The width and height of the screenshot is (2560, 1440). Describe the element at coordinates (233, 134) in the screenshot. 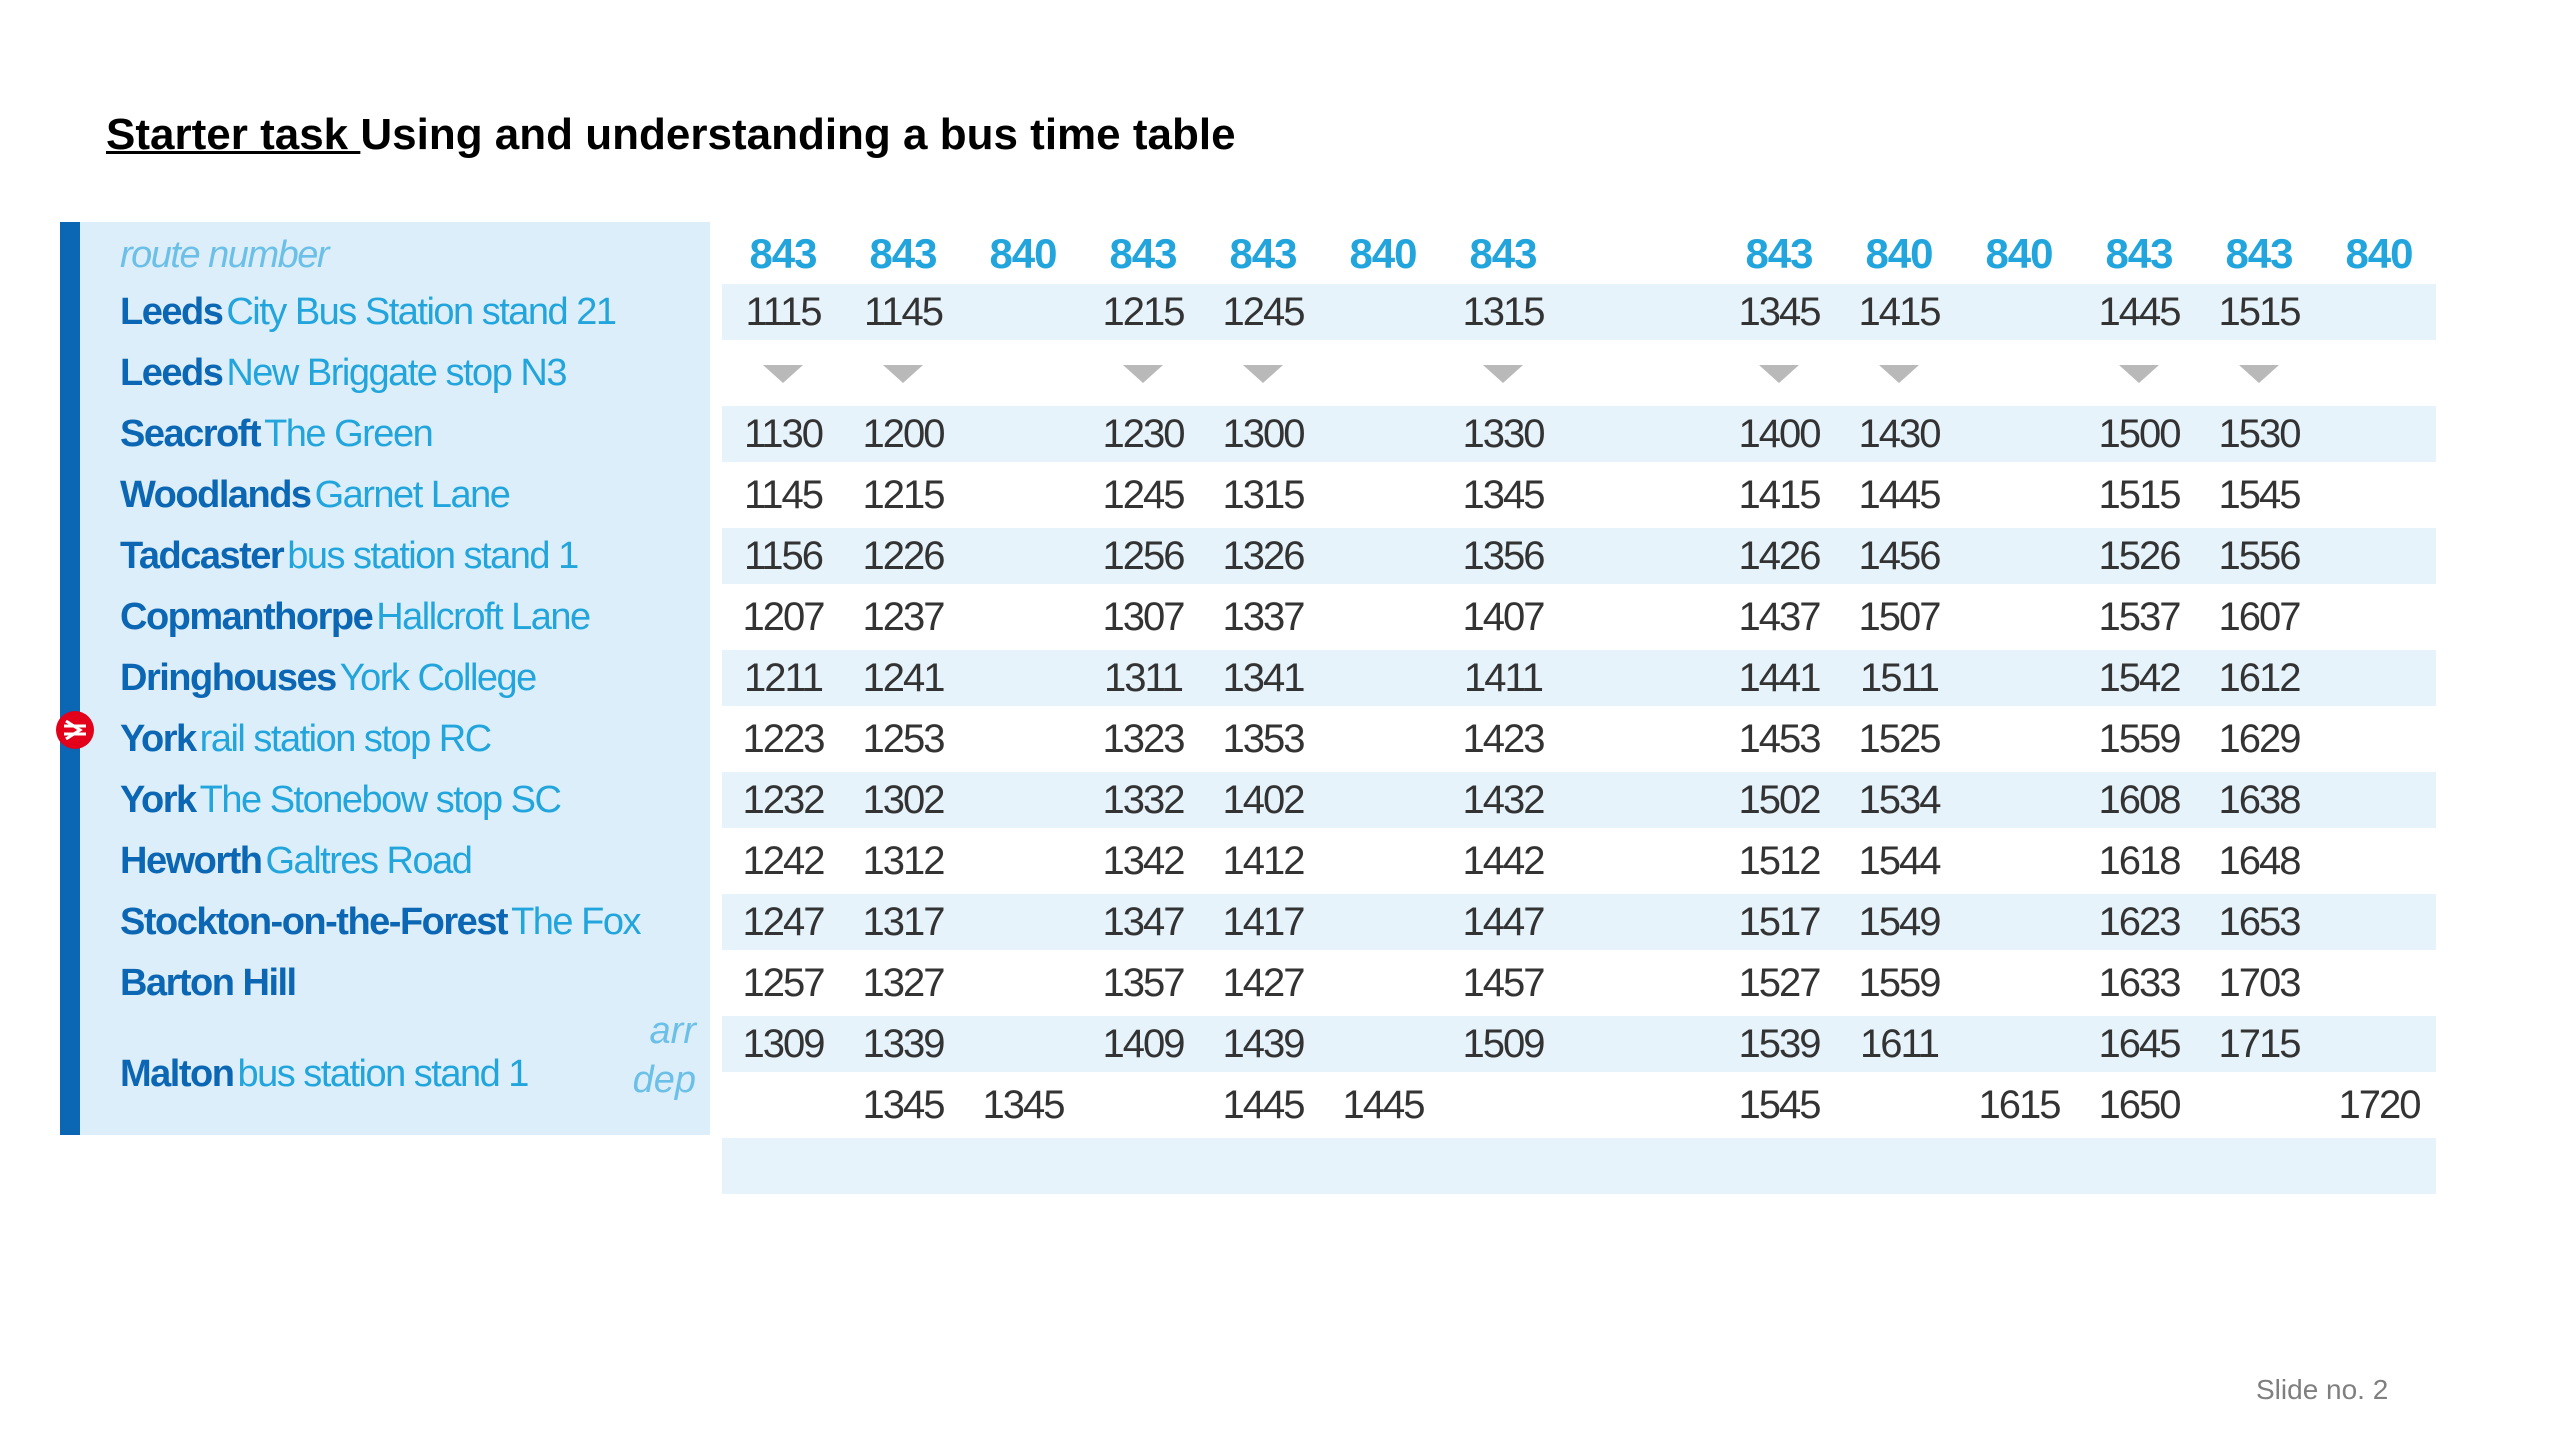

I see `title-underlined: Starter task` at that location.